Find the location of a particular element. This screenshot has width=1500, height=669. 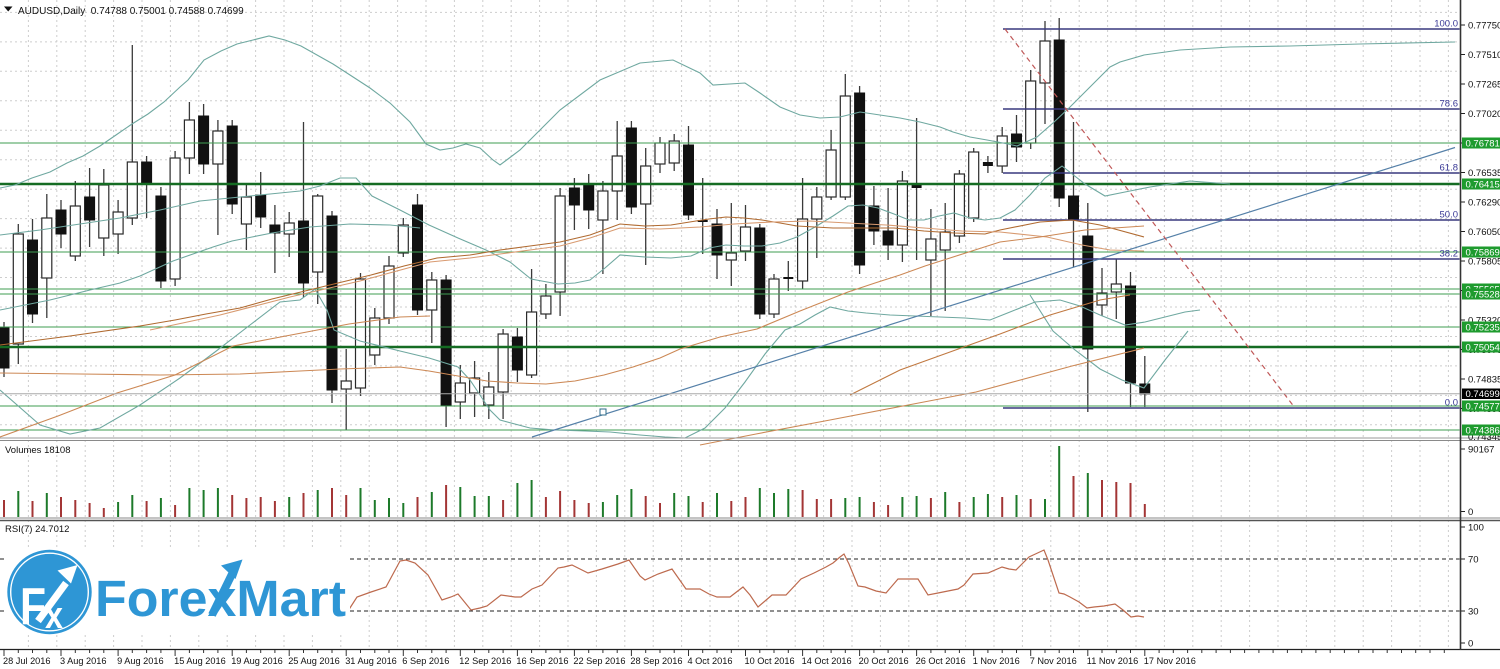

svg-text: 12 Sep 2016 is located at coordinates (485, 661).